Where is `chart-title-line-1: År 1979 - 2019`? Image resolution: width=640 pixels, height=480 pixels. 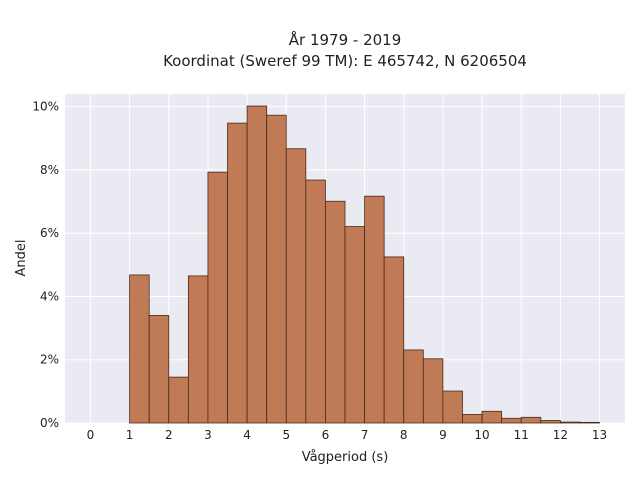
chart-title-line-1: År 1979 - 2019 is located at coordinates (345, 39).